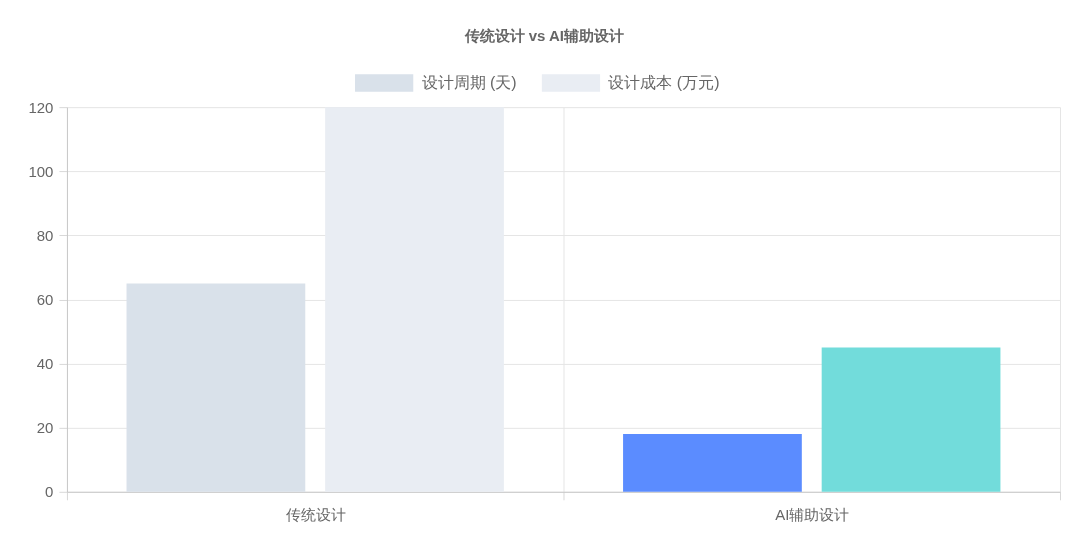  Describe the element at coordinates (45, 299) in the screenshot. I see `y-tick-label: 60` at that location.